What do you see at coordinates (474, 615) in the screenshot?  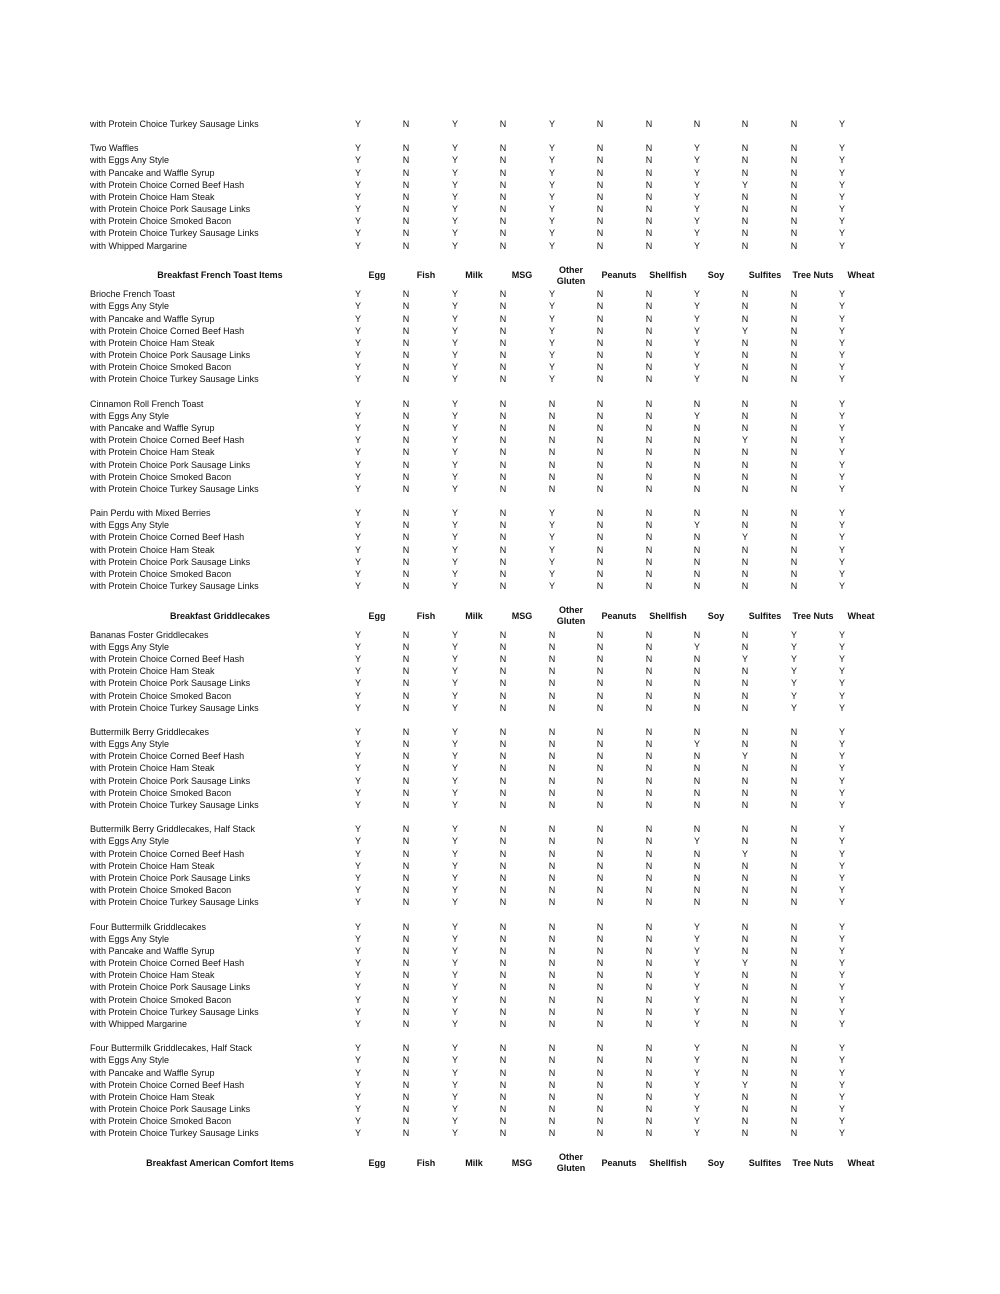 I see `column-header: Milk` at bounding box center [474, 615].